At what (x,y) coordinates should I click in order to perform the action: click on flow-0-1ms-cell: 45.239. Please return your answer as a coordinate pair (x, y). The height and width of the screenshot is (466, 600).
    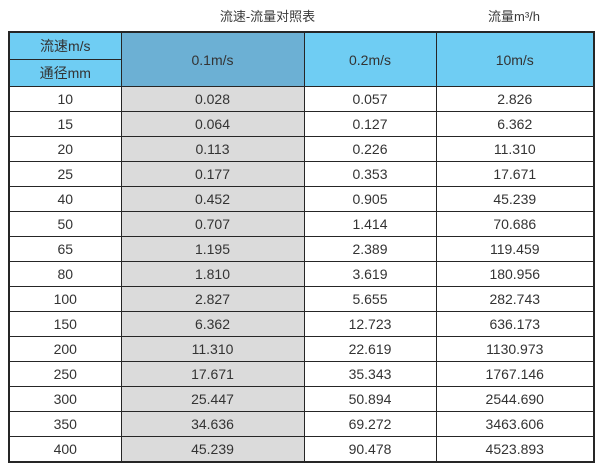
    Looking at the image, I should click on (212, 449).